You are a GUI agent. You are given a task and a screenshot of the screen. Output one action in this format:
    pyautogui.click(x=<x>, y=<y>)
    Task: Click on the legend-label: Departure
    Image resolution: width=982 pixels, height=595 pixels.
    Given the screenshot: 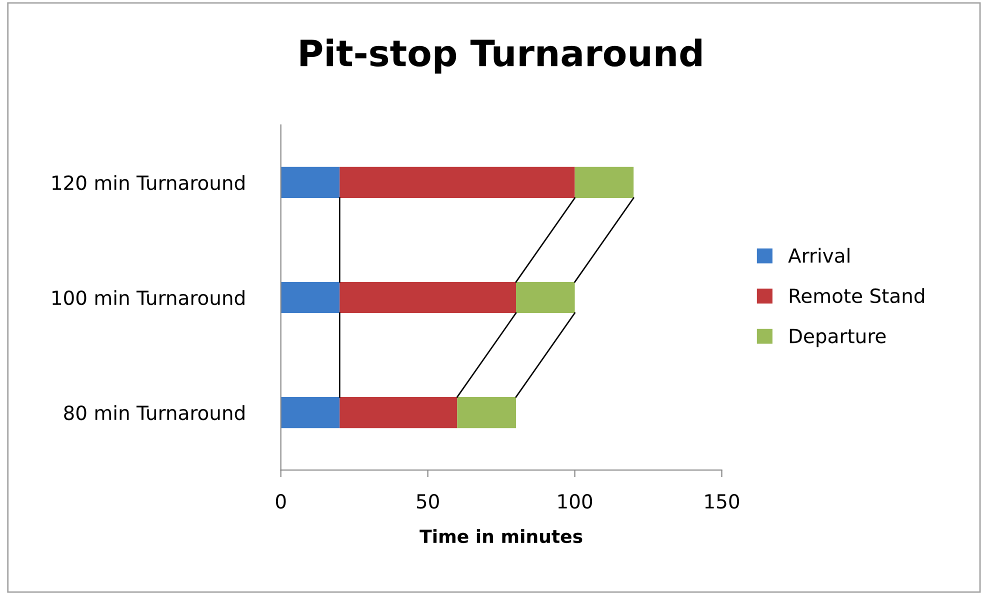 What is the action you would take?
    pyautogui.click(x=838, y=338)
    